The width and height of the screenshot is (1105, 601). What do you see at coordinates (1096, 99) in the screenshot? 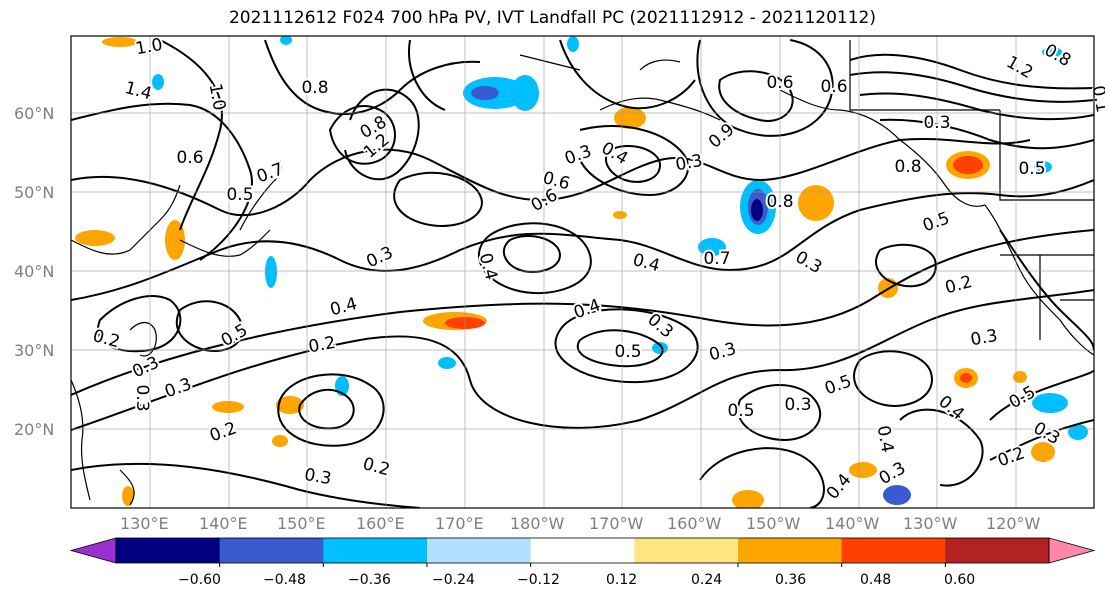
I see `contour-label: 0.1` at bounding box center [1096, 99].